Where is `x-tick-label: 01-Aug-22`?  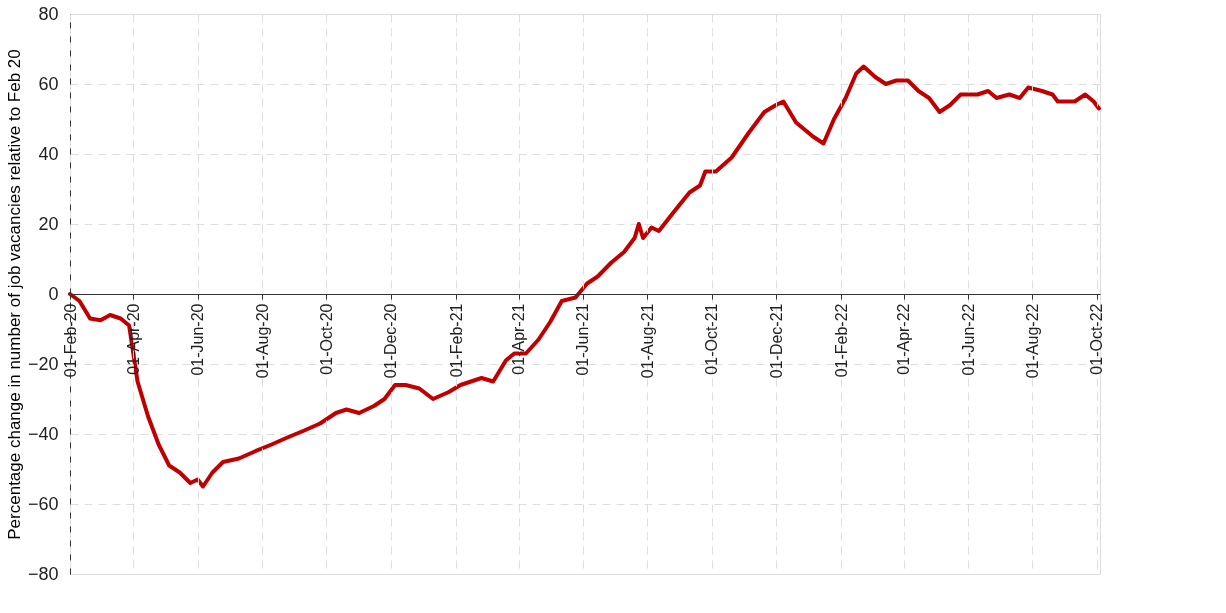 x-tick-label: 01-Aug-22 is located at coordinates (1032, 341).